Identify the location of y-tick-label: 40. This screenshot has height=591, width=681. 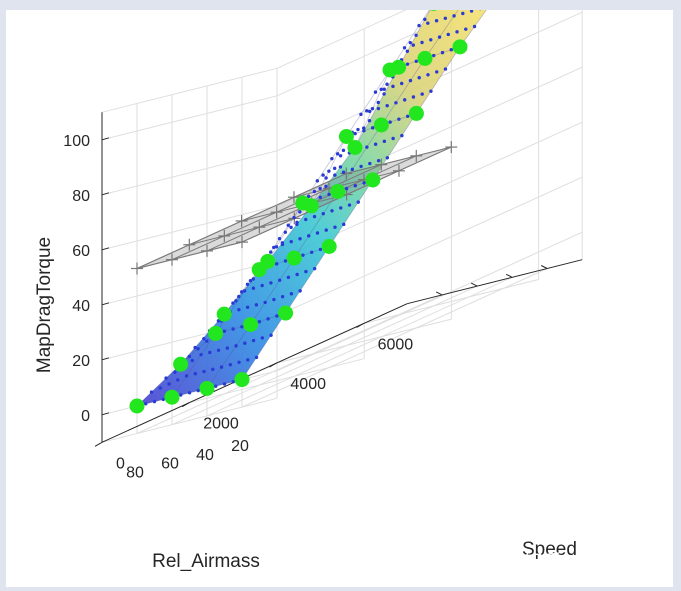
(205, 455).